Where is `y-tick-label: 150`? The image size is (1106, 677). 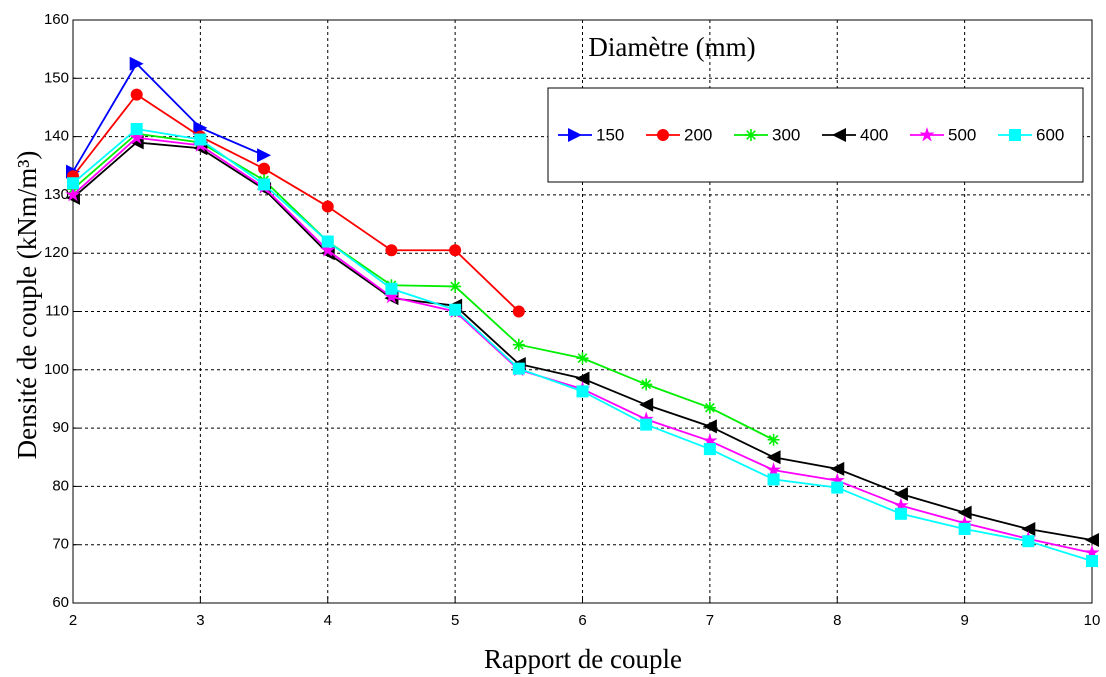 y-tick-label: 150 is located at coordinates (56, 77).